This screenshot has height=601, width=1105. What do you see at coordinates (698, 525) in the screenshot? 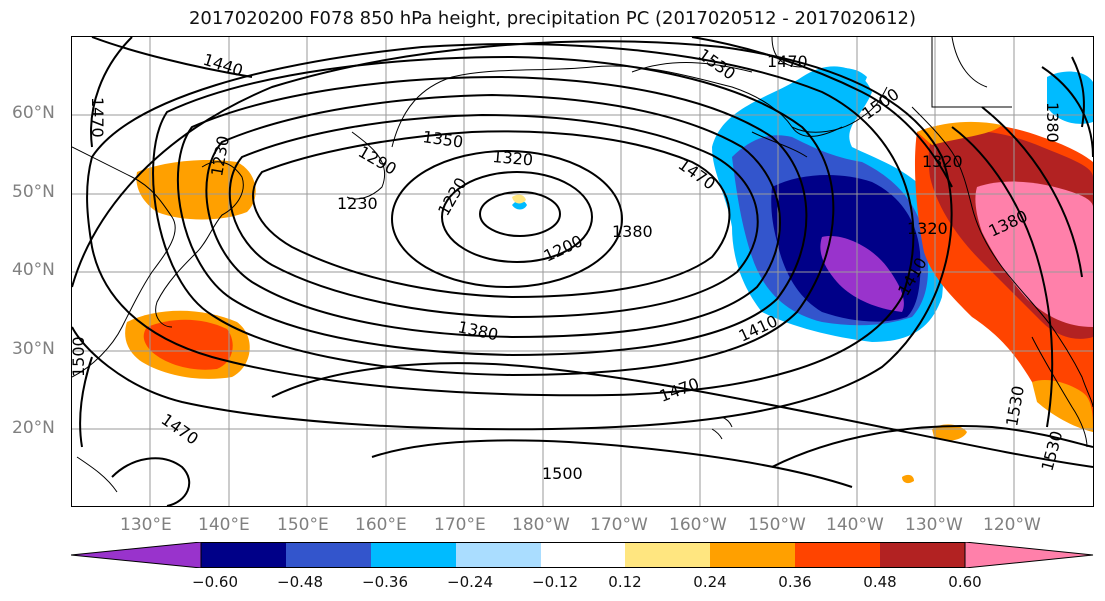
I see `lon-label: 160°W` at bounding box center [698, 525].